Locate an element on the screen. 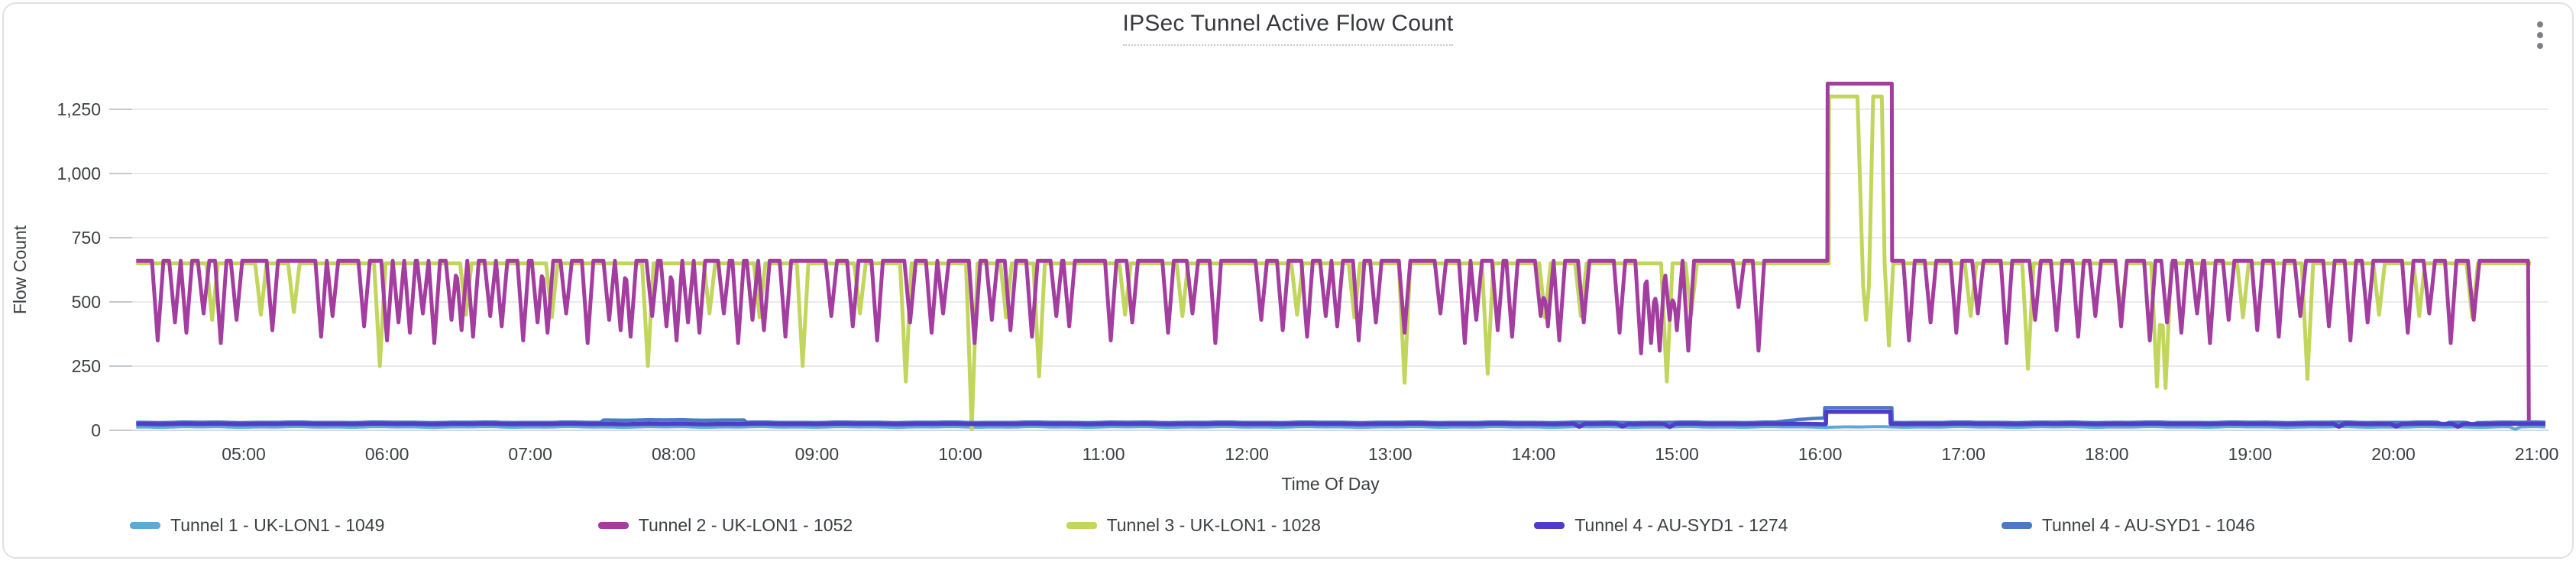  x-tick-label: 15:00 is located at coordinates (1677, 454).